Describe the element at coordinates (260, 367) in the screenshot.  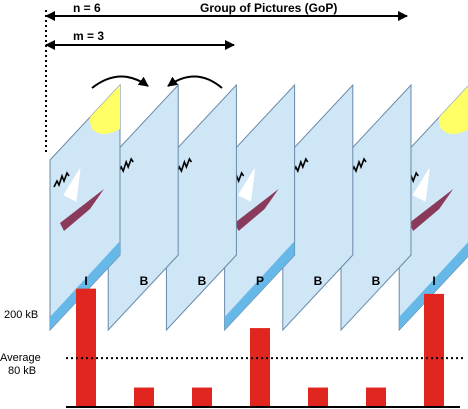
I see `bar-p-frame` at that location.